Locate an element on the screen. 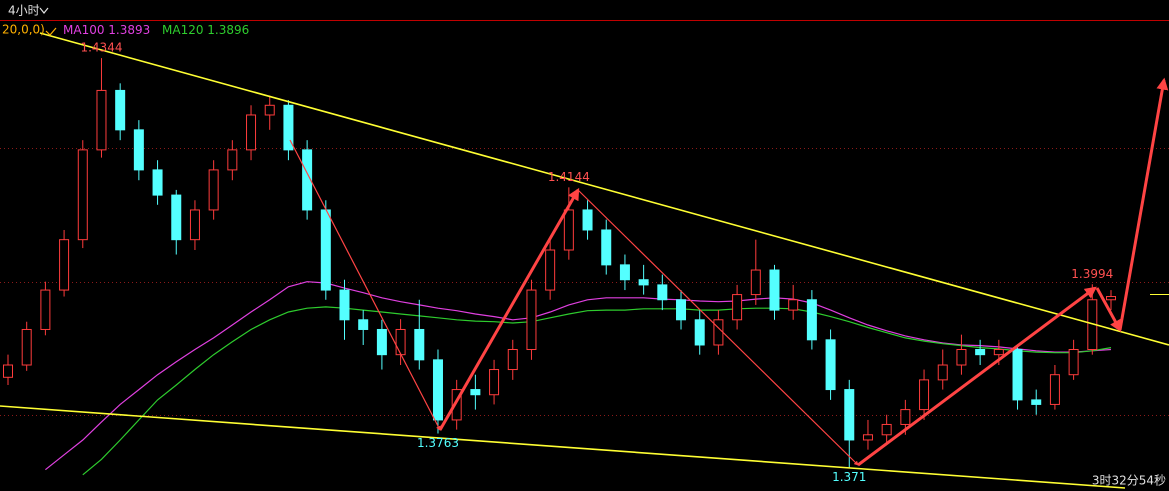  legend-name: MA100 is located at coordinates (83, 30).